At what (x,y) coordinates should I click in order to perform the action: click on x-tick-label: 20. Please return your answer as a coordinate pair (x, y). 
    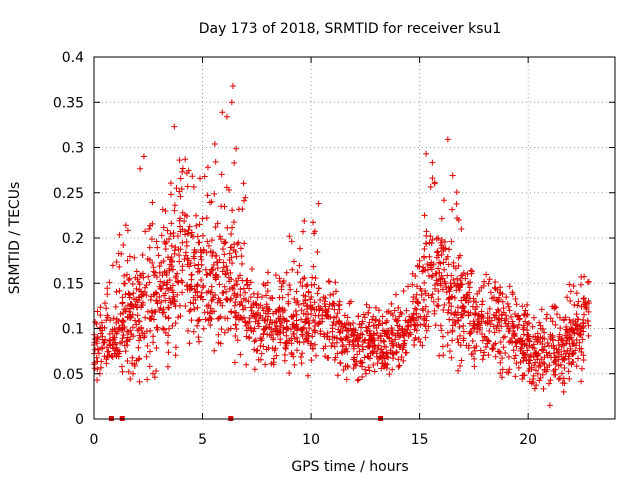
    Looking at the image, I should click on (528, 440).